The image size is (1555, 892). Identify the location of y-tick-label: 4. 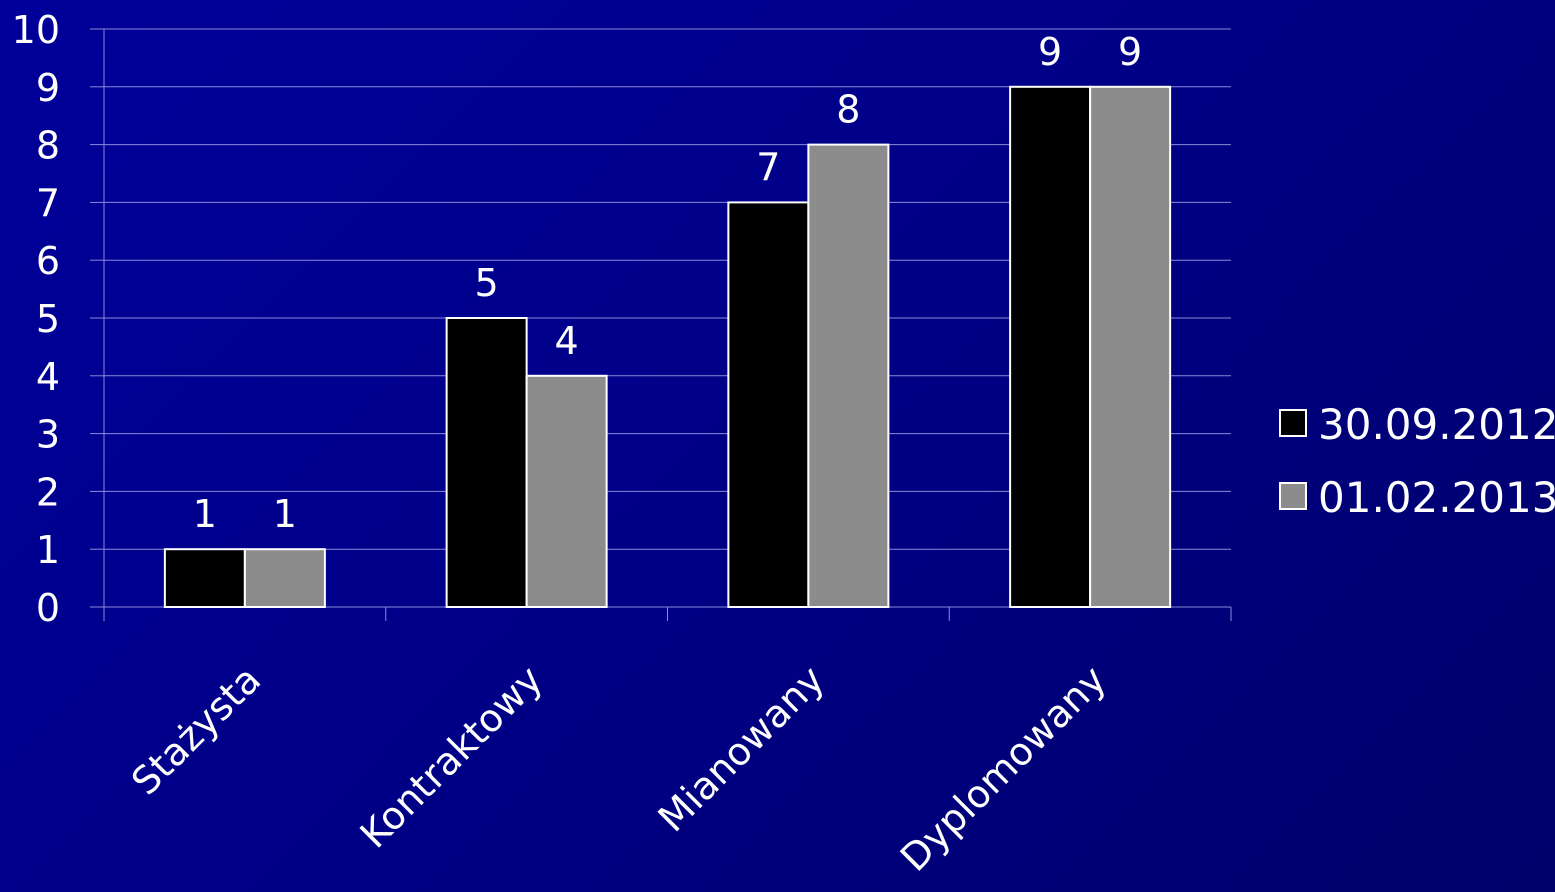
(48, 377).